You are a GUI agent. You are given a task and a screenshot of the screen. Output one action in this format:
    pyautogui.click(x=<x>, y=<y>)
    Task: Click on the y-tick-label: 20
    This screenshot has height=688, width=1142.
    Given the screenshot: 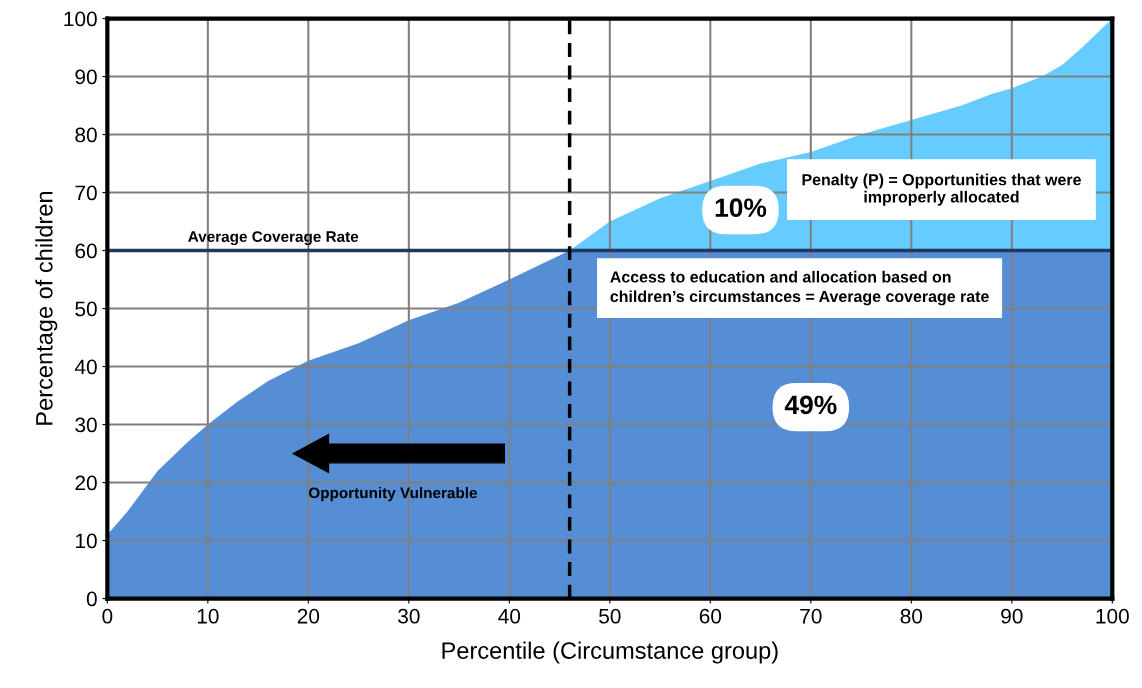 What is the action you would take?
    pyautogui.click(x=86, y=483)
    